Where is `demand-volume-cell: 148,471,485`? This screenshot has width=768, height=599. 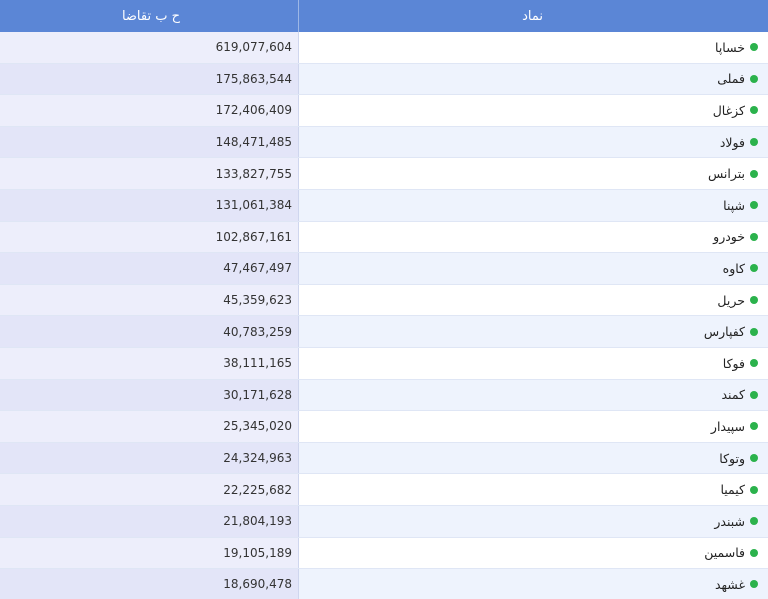
demand-volume-cell: 148,471,485 is located at coordinates (149, 142).